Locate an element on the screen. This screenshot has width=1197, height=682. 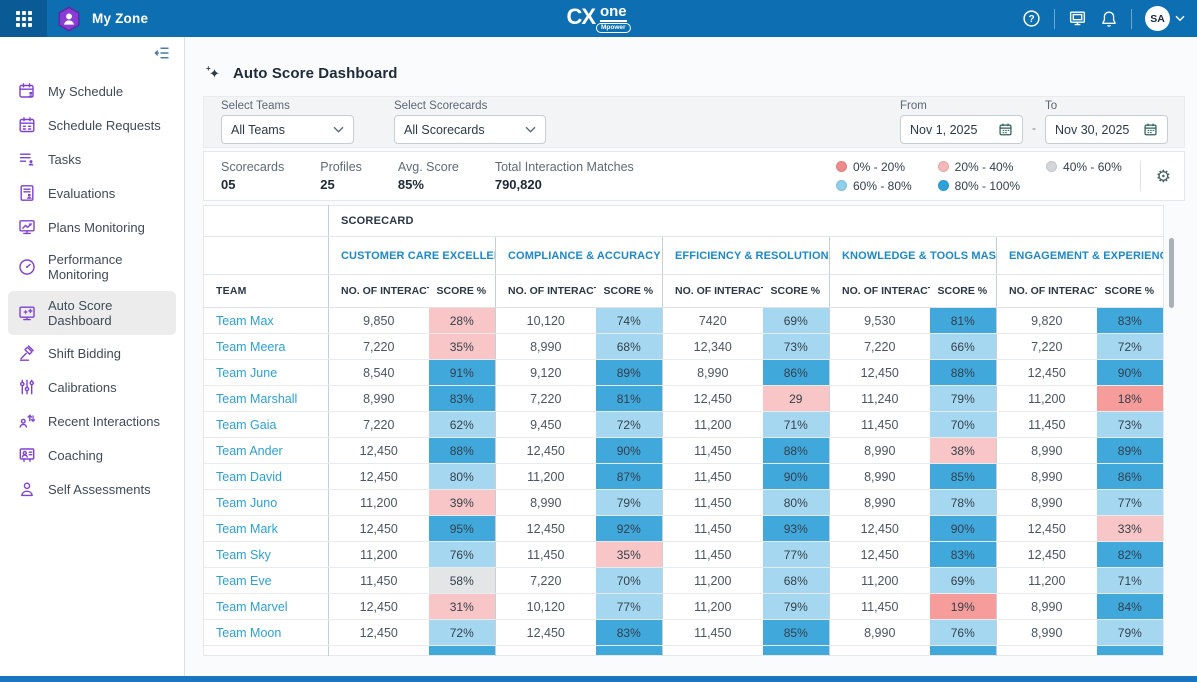
score-cell: 80% is located at coordinates (796, 502).